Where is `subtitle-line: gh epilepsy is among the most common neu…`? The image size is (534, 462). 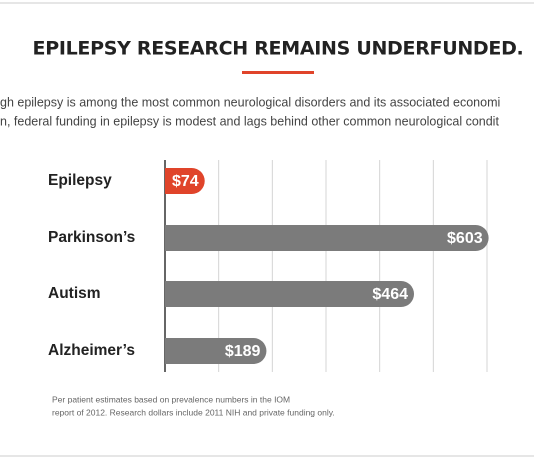
subtitle-line: gh epilepsy is among the most common neu… is located at coordinates (250, 102).